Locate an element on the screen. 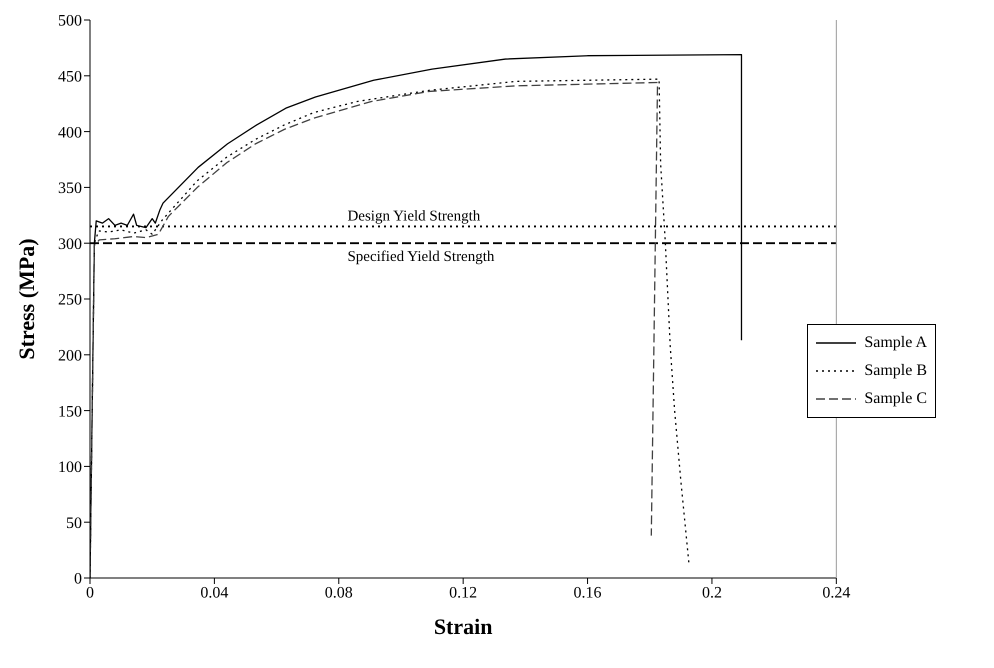  legend-label: Sample B is located at coordinates (895, 371).